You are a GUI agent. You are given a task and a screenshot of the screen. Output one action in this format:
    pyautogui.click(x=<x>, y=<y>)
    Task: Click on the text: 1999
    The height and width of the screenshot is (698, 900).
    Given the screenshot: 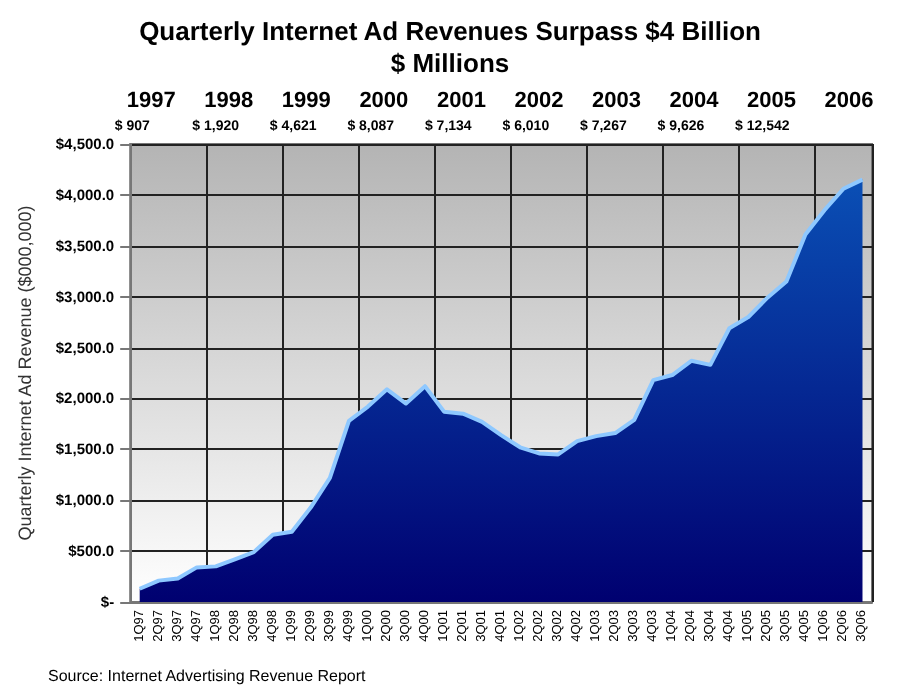 What is the action you would take?
    pyautogui.click(x=306, y=101)
    